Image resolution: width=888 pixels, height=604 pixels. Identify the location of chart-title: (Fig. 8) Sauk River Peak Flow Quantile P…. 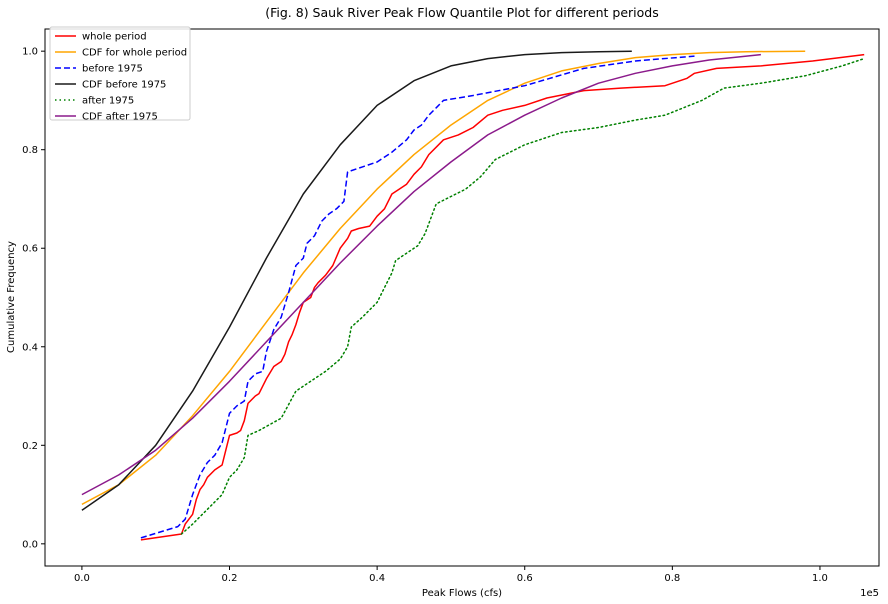
(462, 12).